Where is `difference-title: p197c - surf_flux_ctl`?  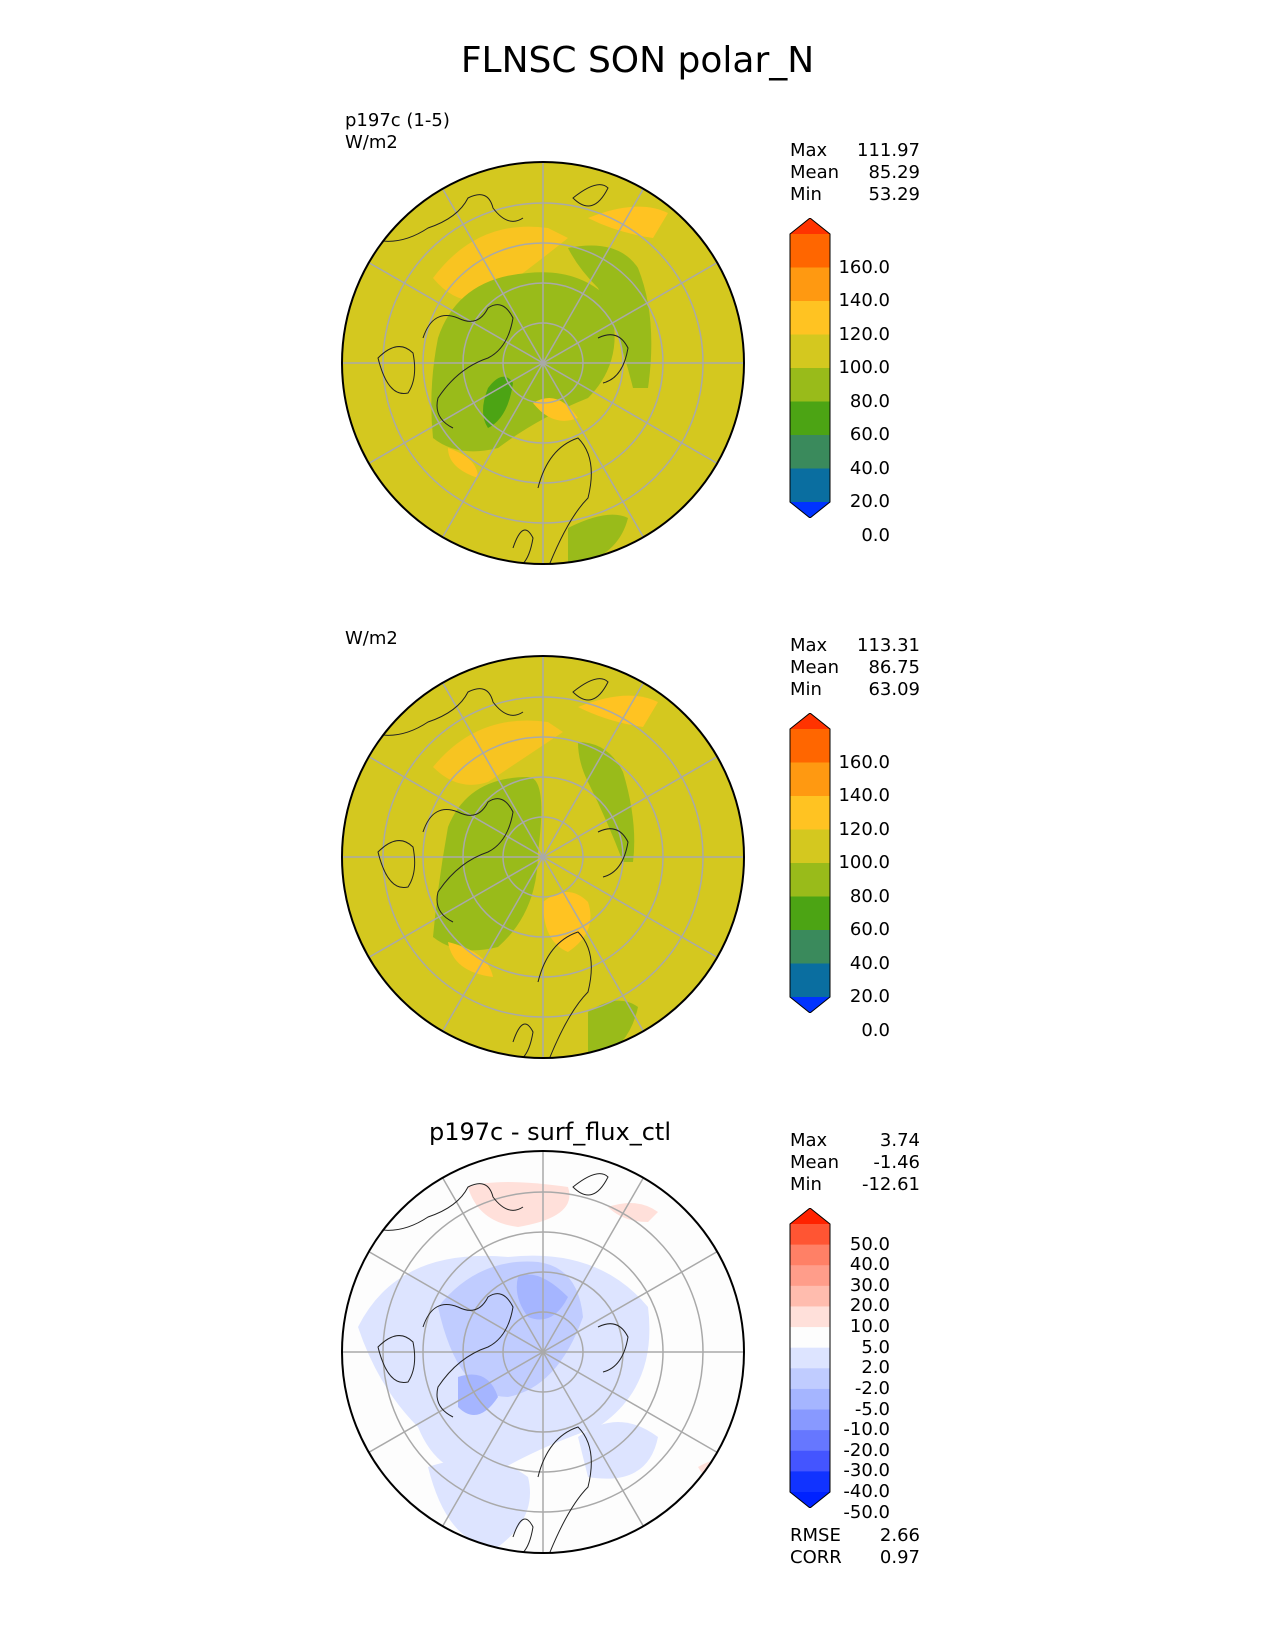
difference-title: p197c - surf_flux_ctl is located at coordinates (550, 1132).